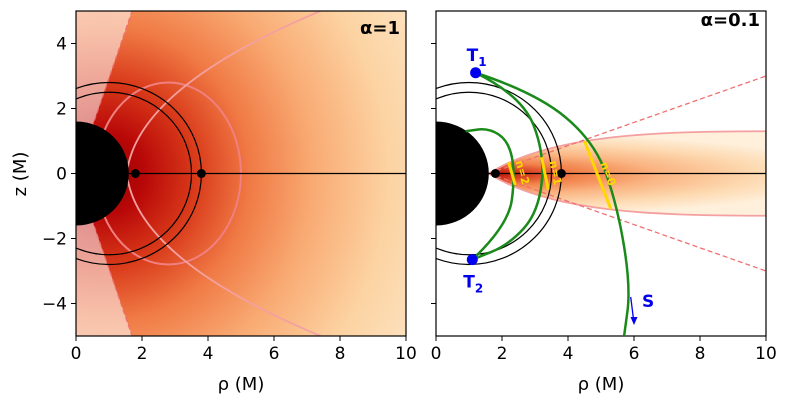 The image size is (789, 405). Describe the element at coordinates (601, 384) in the screenshot. I see `x-axis-label-right: ρ (M)` at that location.